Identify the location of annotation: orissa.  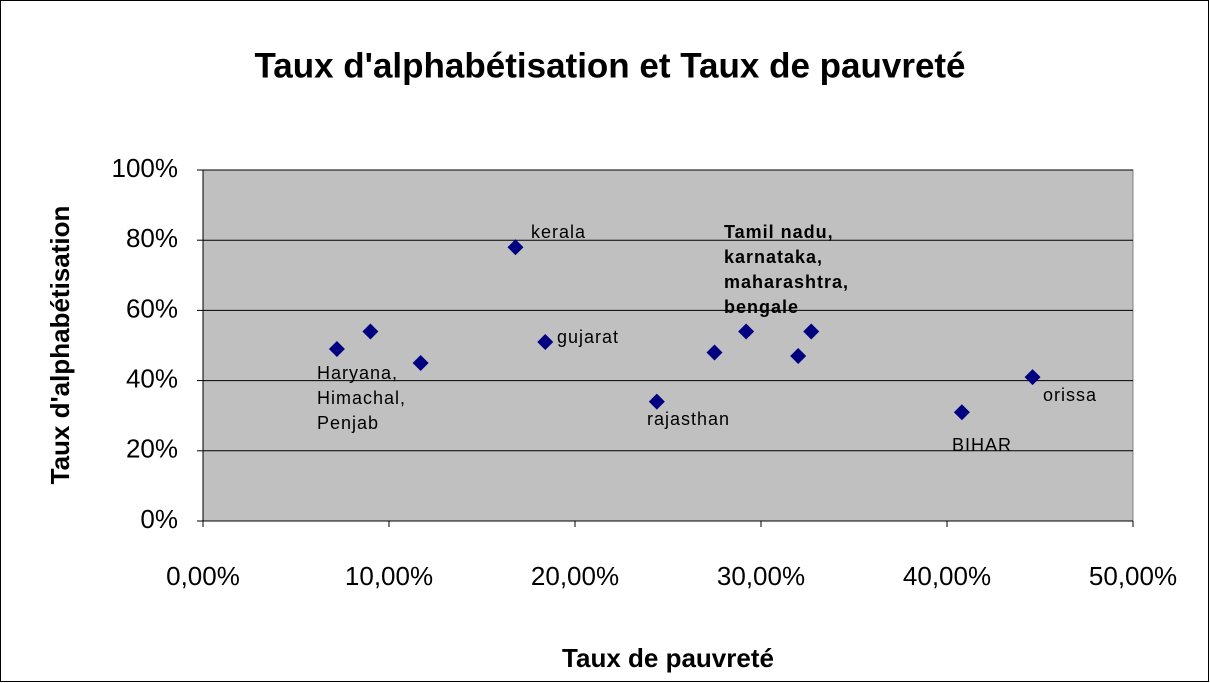
(1070, 395).